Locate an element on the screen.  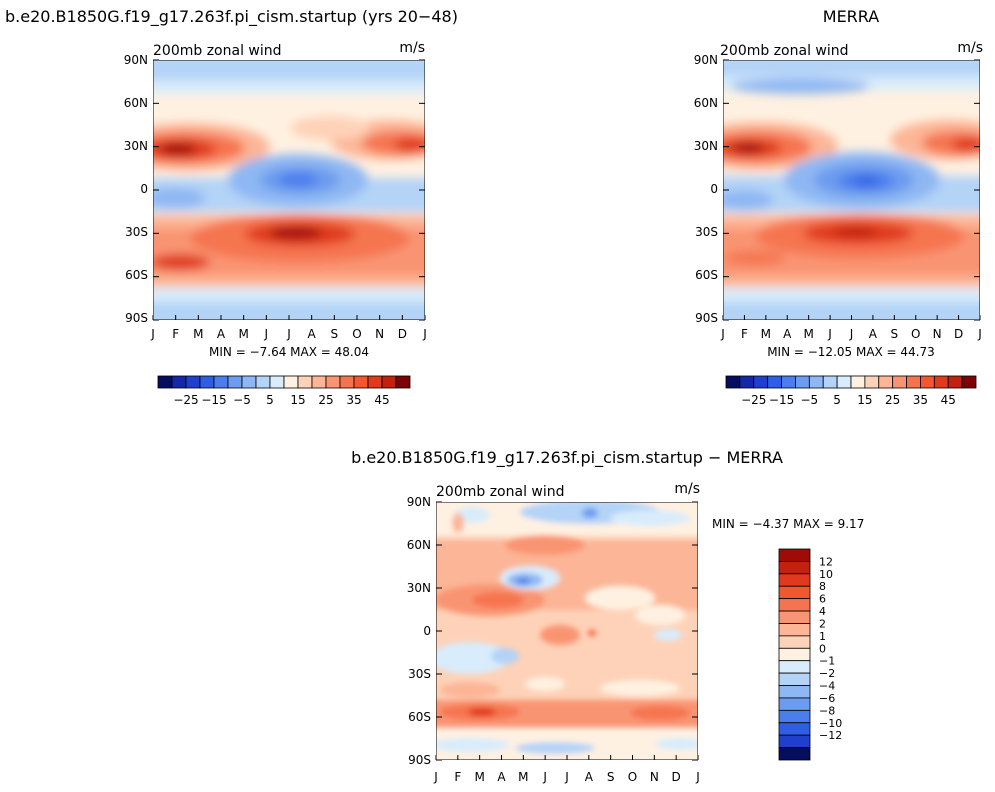
panel-diff-right-label: m/s is located at coordinates (687, 489).